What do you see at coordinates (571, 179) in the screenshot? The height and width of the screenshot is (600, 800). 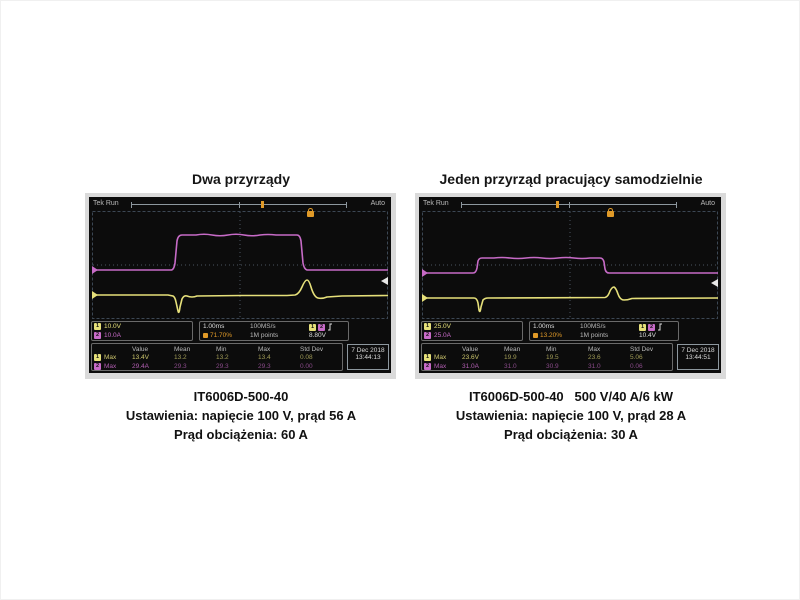 I see `panel-title: Jeden przyrząd pracujący samodzielnie` at bounding box center [571, 179].